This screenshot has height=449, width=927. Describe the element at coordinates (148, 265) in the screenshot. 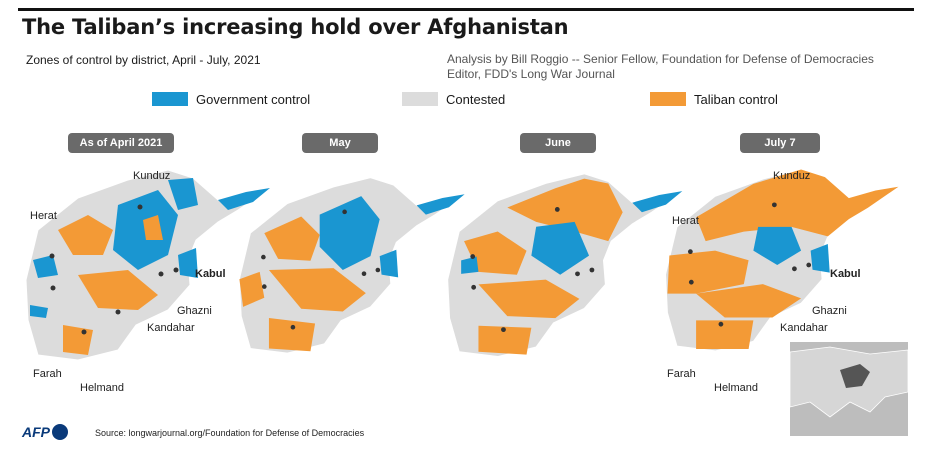

I see `map-april` at that location.